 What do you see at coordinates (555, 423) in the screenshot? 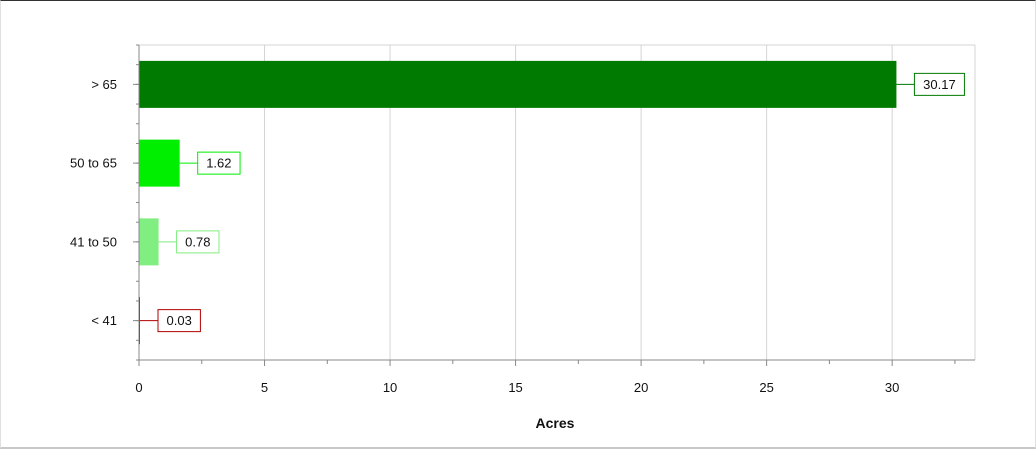
I see `x-axis-title: Acres` at bounding box center [555, 423].